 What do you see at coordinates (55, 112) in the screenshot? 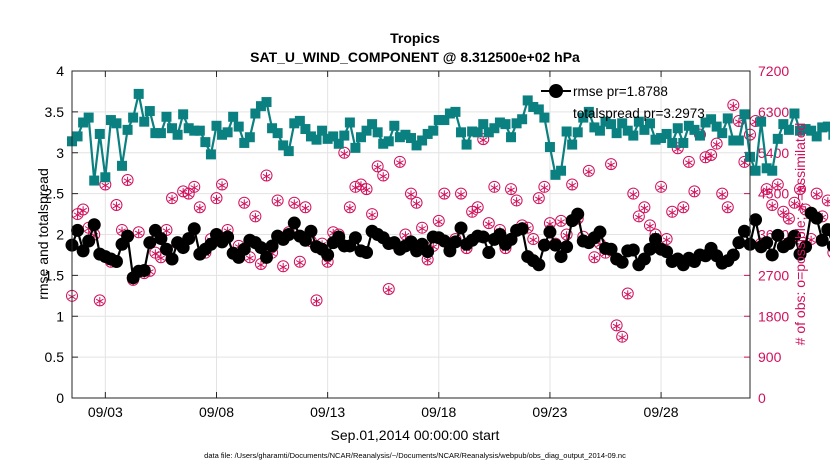
I see `y-tick-label-left: 3.5` at bounding box center [55, 112].